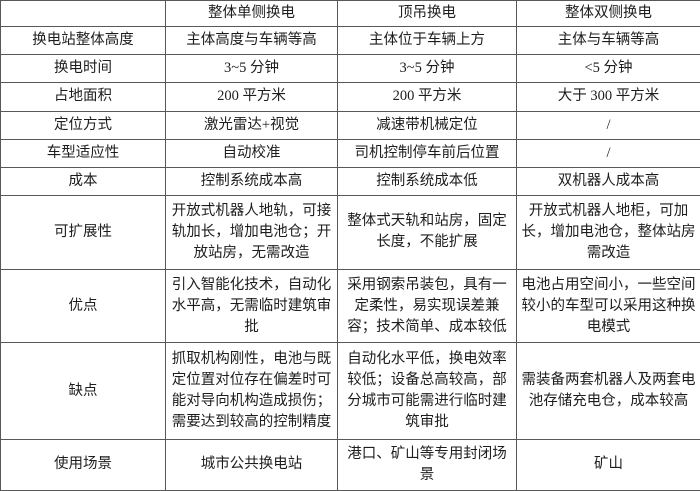 Image resolution: width=700 pixels, height=491 pixels. Describe the element at coordinates (608, 232) in the screenshot. I see `cell-two-side: 开放式机器人地柜，可加长，增加电池仓，整体站房需改造` at that location.